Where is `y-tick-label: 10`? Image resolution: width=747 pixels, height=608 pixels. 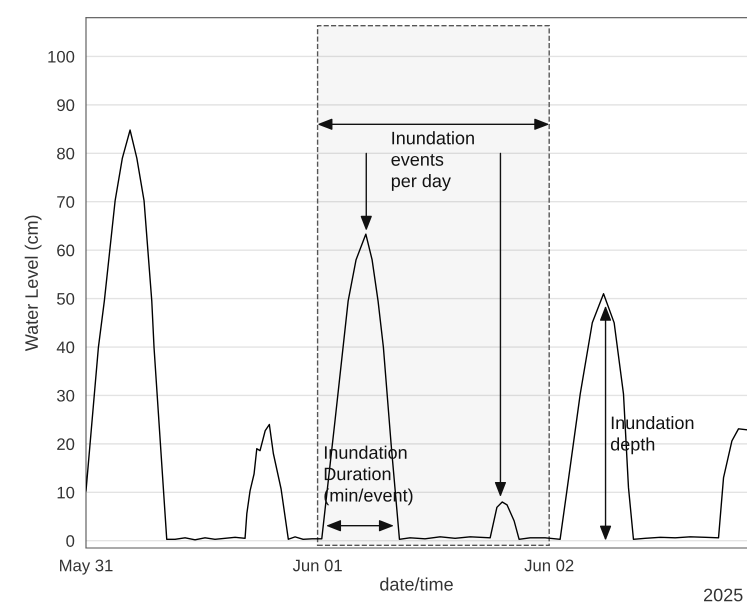
y-tick-label: 10 is located at coordinates (66, 492).